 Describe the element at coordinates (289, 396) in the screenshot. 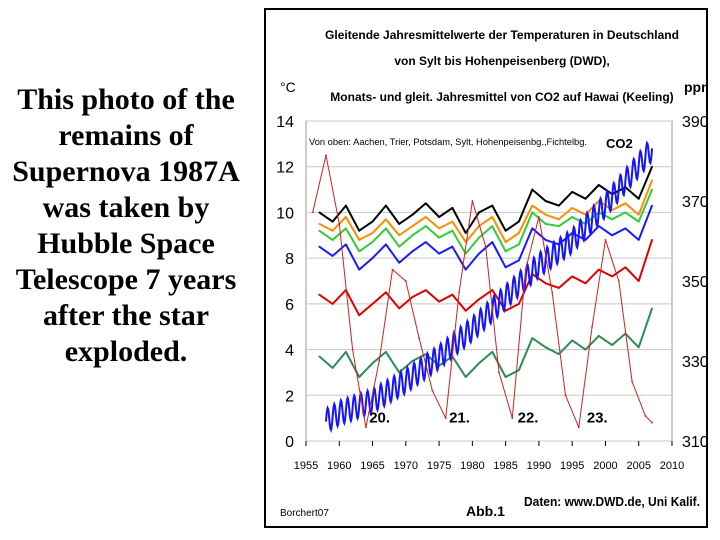

I see `y-left-tick-label: 2` at that location.